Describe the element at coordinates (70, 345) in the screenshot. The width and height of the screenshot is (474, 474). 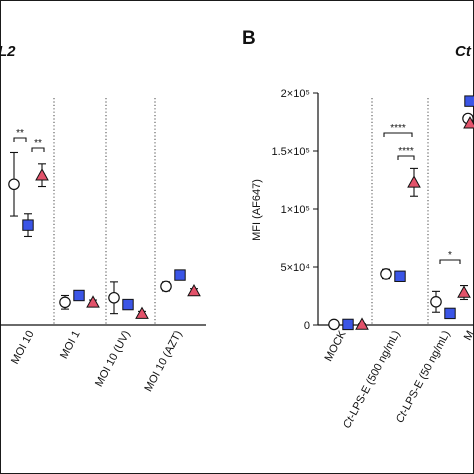
I see `panel-a-category-1: MOI 1` at that location.